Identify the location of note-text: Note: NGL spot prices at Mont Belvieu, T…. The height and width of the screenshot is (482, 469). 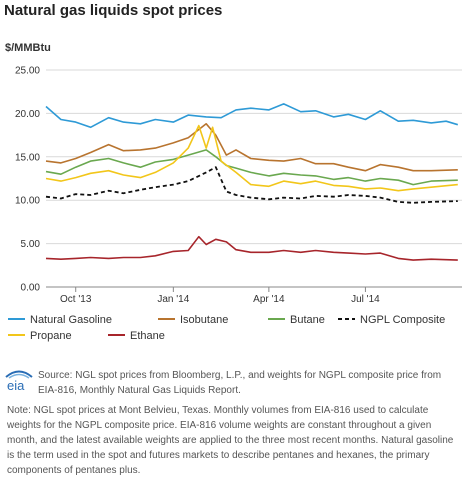
(230, 440).